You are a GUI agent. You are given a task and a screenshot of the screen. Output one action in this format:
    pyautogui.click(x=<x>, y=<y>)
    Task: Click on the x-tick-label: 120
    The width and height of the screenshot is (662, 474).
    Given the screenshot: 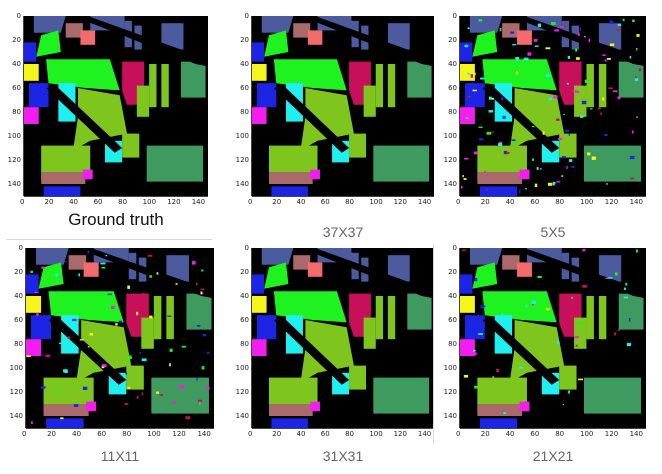 What is the action you would take?
    pyautogui.click(x=611, y=202)
    